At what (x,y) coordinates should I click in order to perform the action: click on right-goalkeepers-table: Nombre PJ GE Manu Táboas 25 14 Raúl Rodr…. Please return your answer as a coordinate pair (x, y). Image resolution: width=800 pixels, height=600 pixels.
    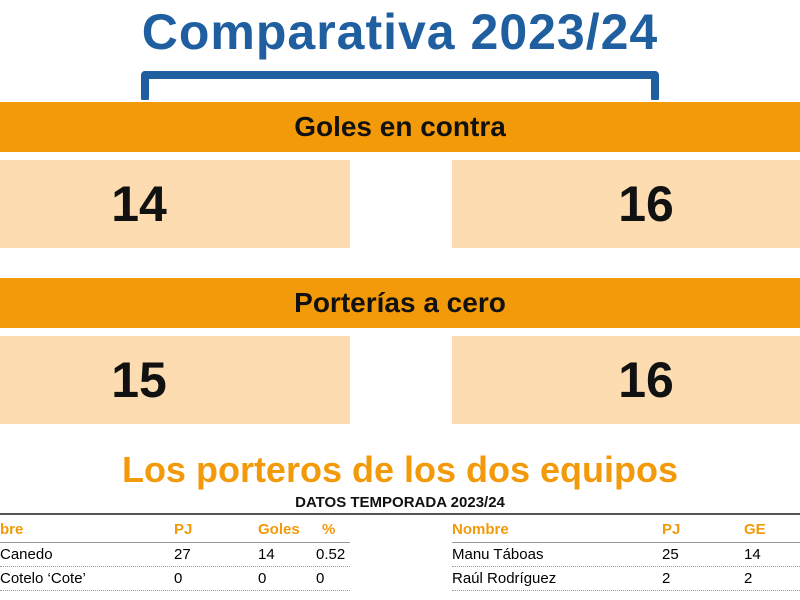
    Looking at the image, I should click on (626, 554).